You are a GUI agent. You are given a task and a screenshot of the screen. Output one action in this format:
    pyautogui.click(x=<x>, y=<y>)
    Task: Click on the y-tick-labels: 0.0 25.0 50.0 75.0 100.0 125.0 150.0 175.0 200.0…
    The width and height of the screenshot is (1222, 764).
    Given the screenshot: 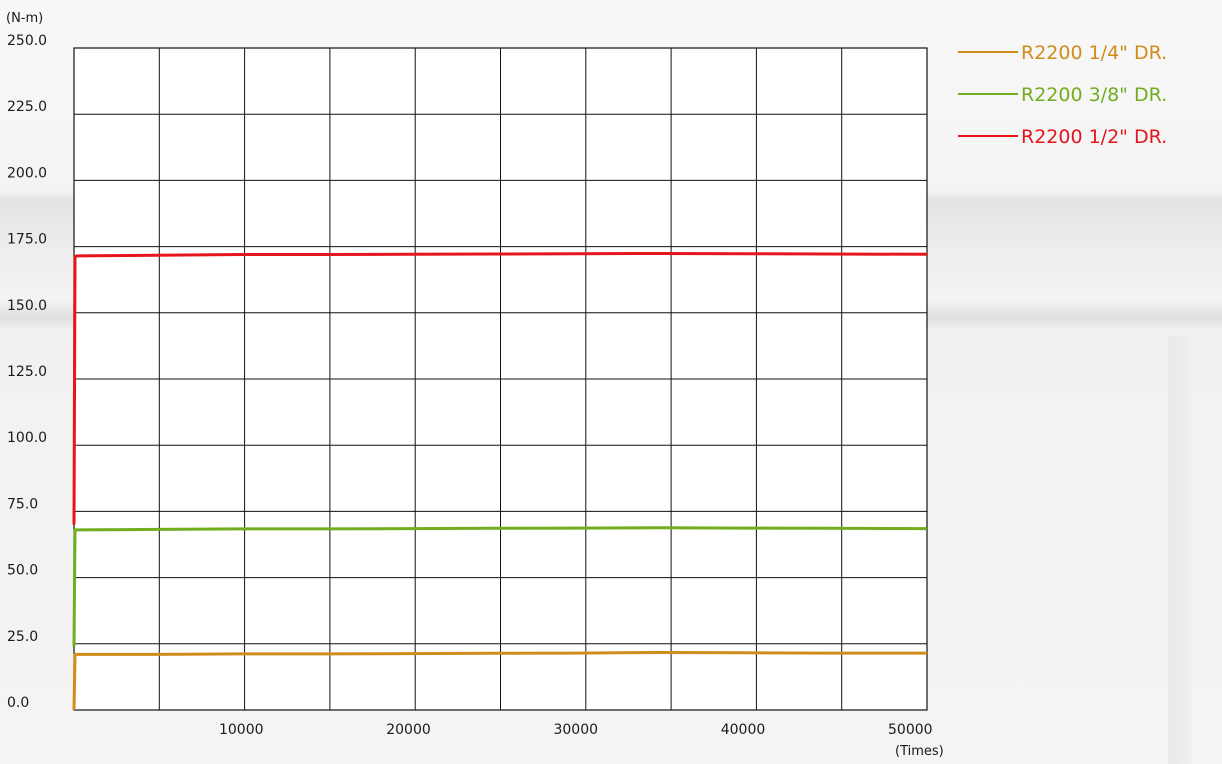 What is the action you would take?
    pyautogui.click(x=27, y=372)
    